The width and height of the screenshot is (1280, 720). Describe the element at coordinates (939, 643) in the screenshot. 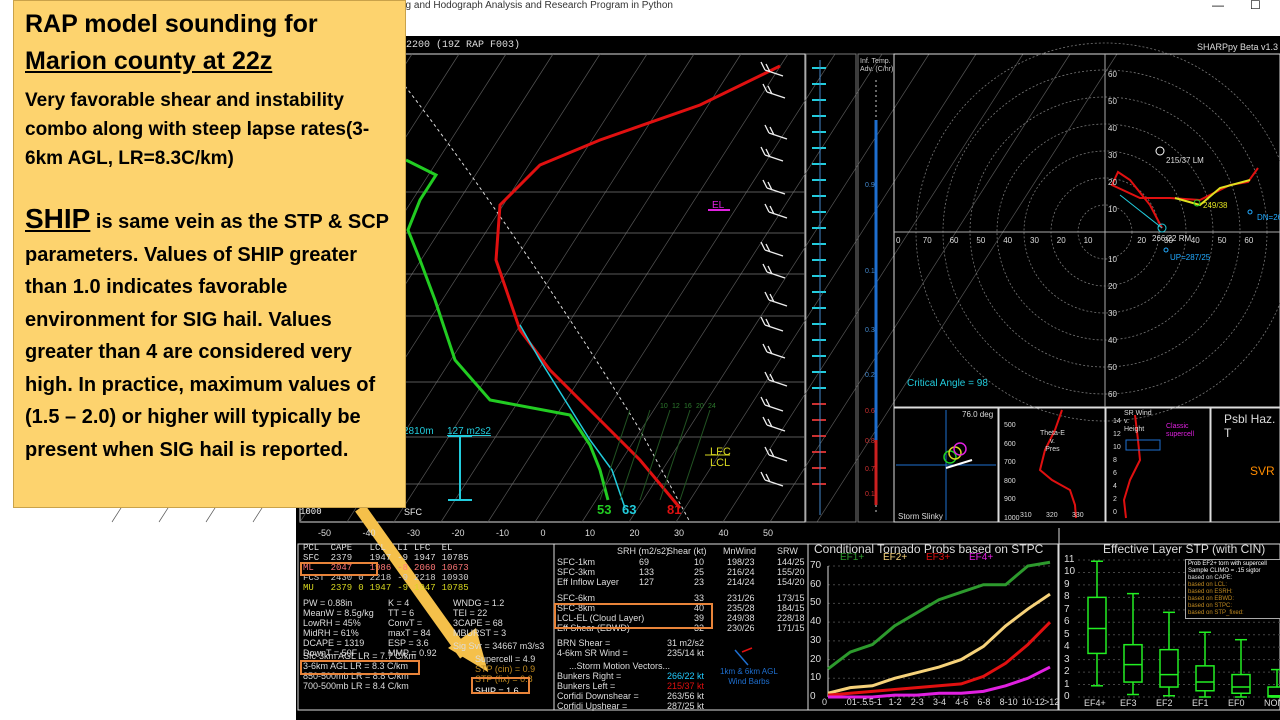

I see `probs-series-ef2plus` at that location.